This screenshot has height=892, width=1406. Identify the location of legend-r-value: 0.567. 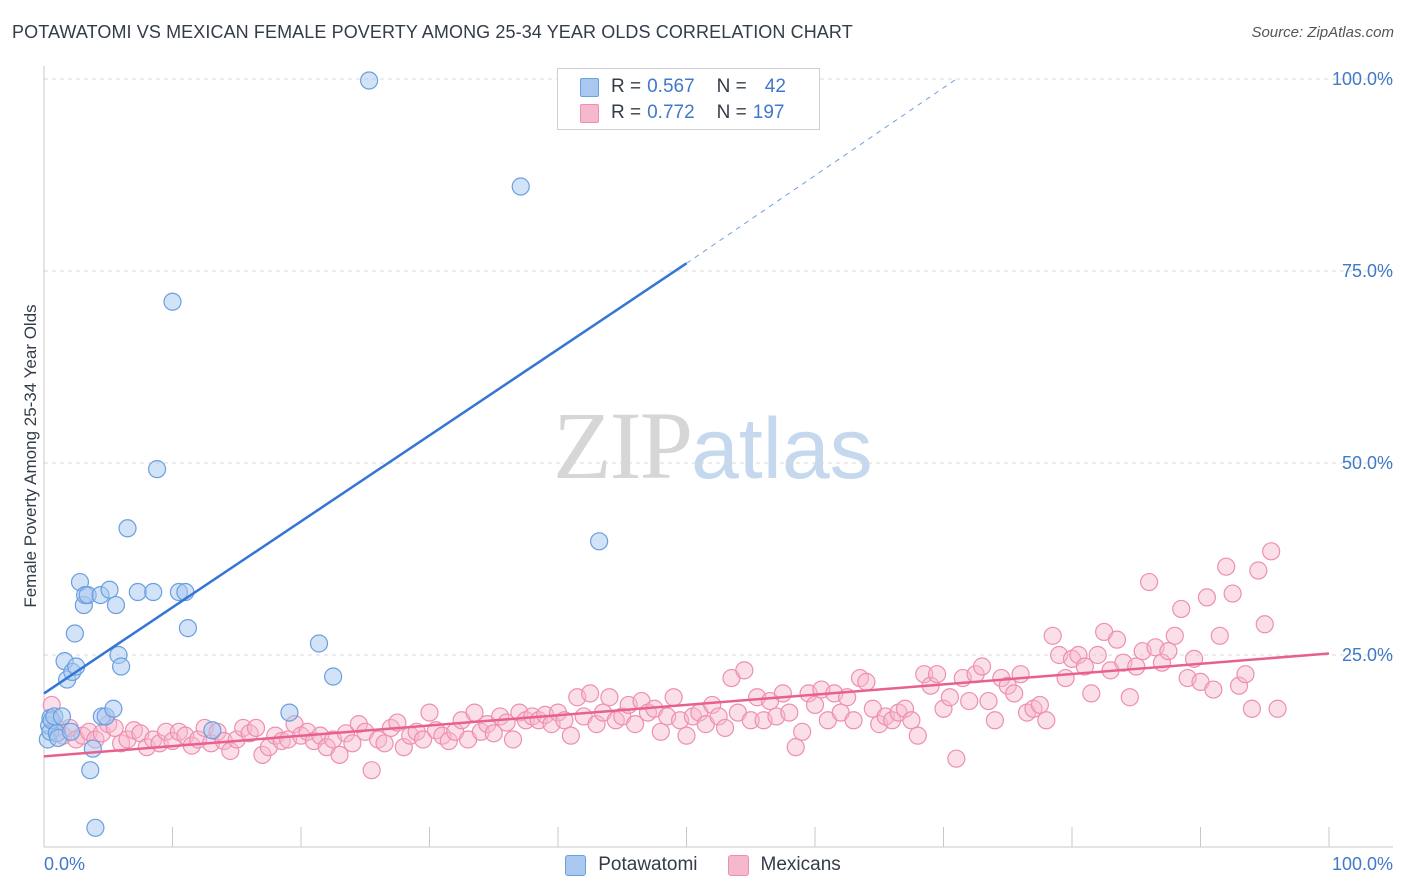
(671, 86).